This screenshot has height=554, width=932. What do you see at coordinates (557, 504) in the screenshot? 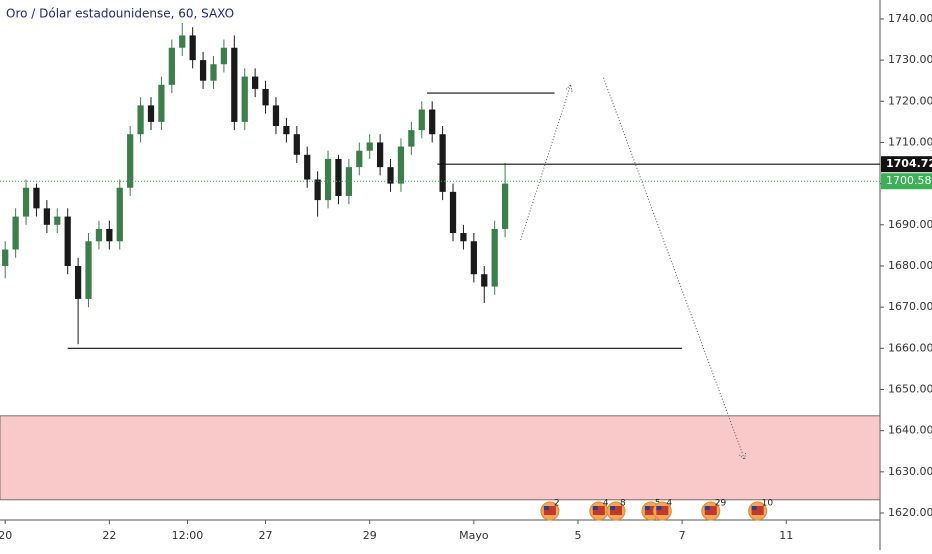
I see `event-label: 2` at bounding box center [557, 504].